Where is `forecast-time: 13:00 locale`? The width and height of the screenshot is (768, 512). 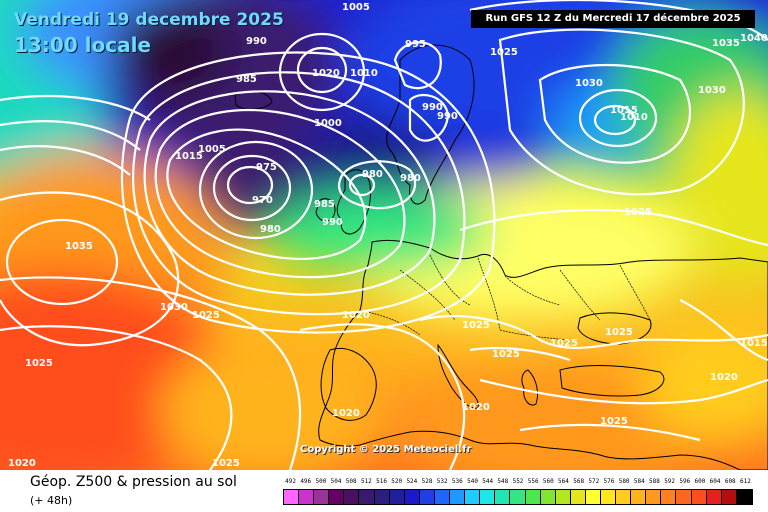
forecast-time: 13:00 locale is located at coordinates (82, 45).